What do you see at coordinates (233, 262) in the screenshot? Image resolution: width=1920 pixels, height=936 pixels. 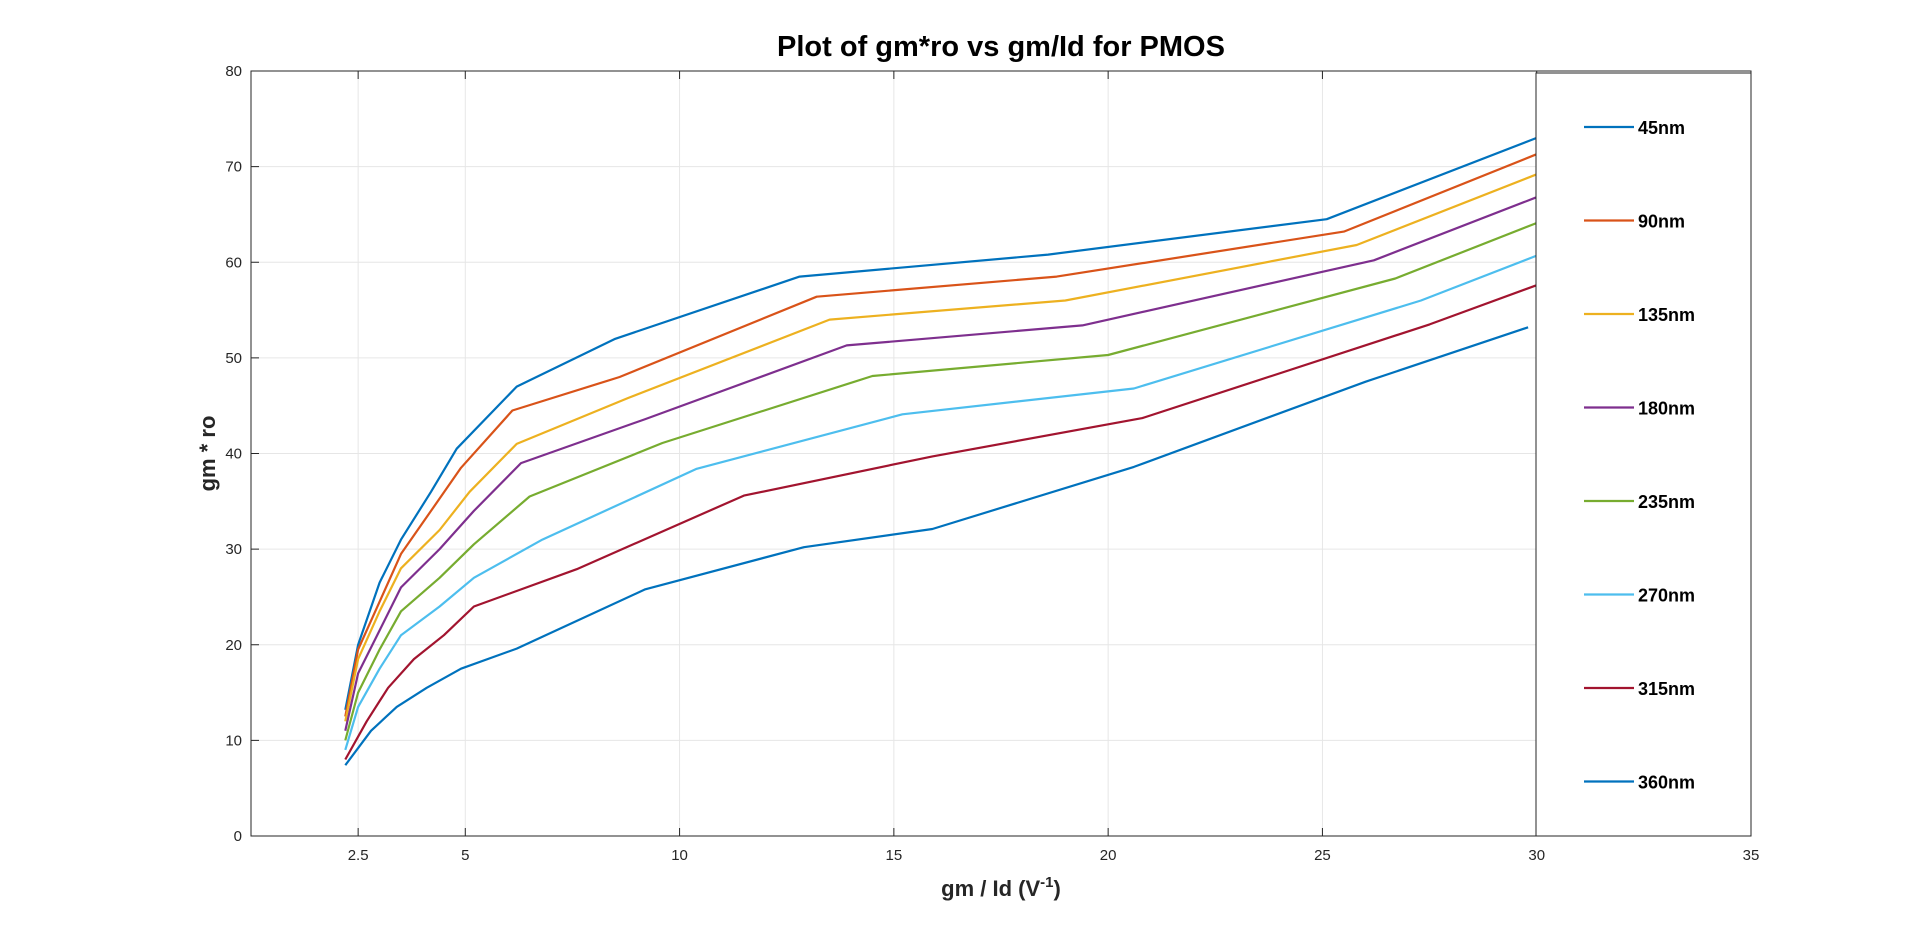 I see `y-tick-label: 60` at bounding box center [233, 262].